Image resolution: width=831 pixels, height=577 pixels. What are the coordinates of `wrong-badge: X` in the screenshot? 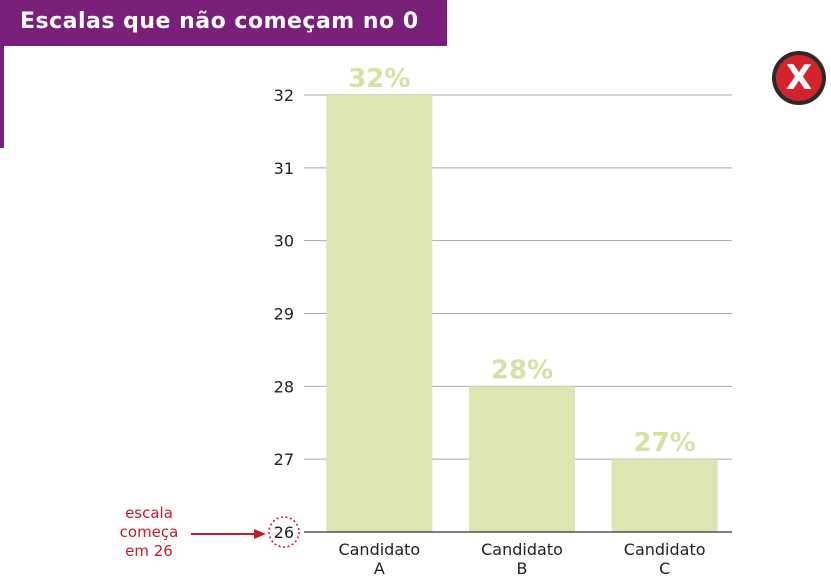 It's located at (799, 78).